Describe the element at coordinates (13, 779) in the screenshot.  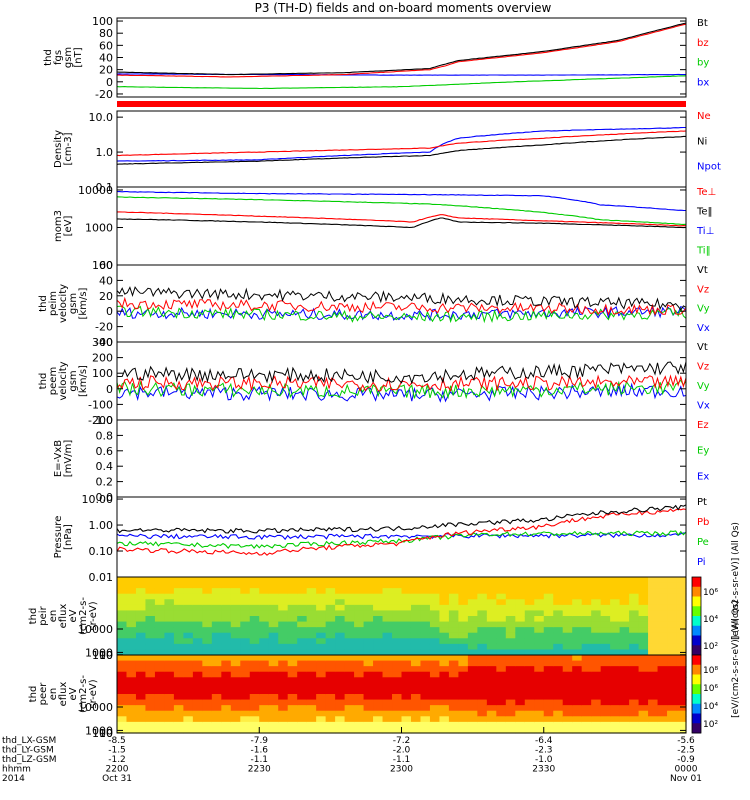
I see `x-axis-row-label: 2014` at that location.